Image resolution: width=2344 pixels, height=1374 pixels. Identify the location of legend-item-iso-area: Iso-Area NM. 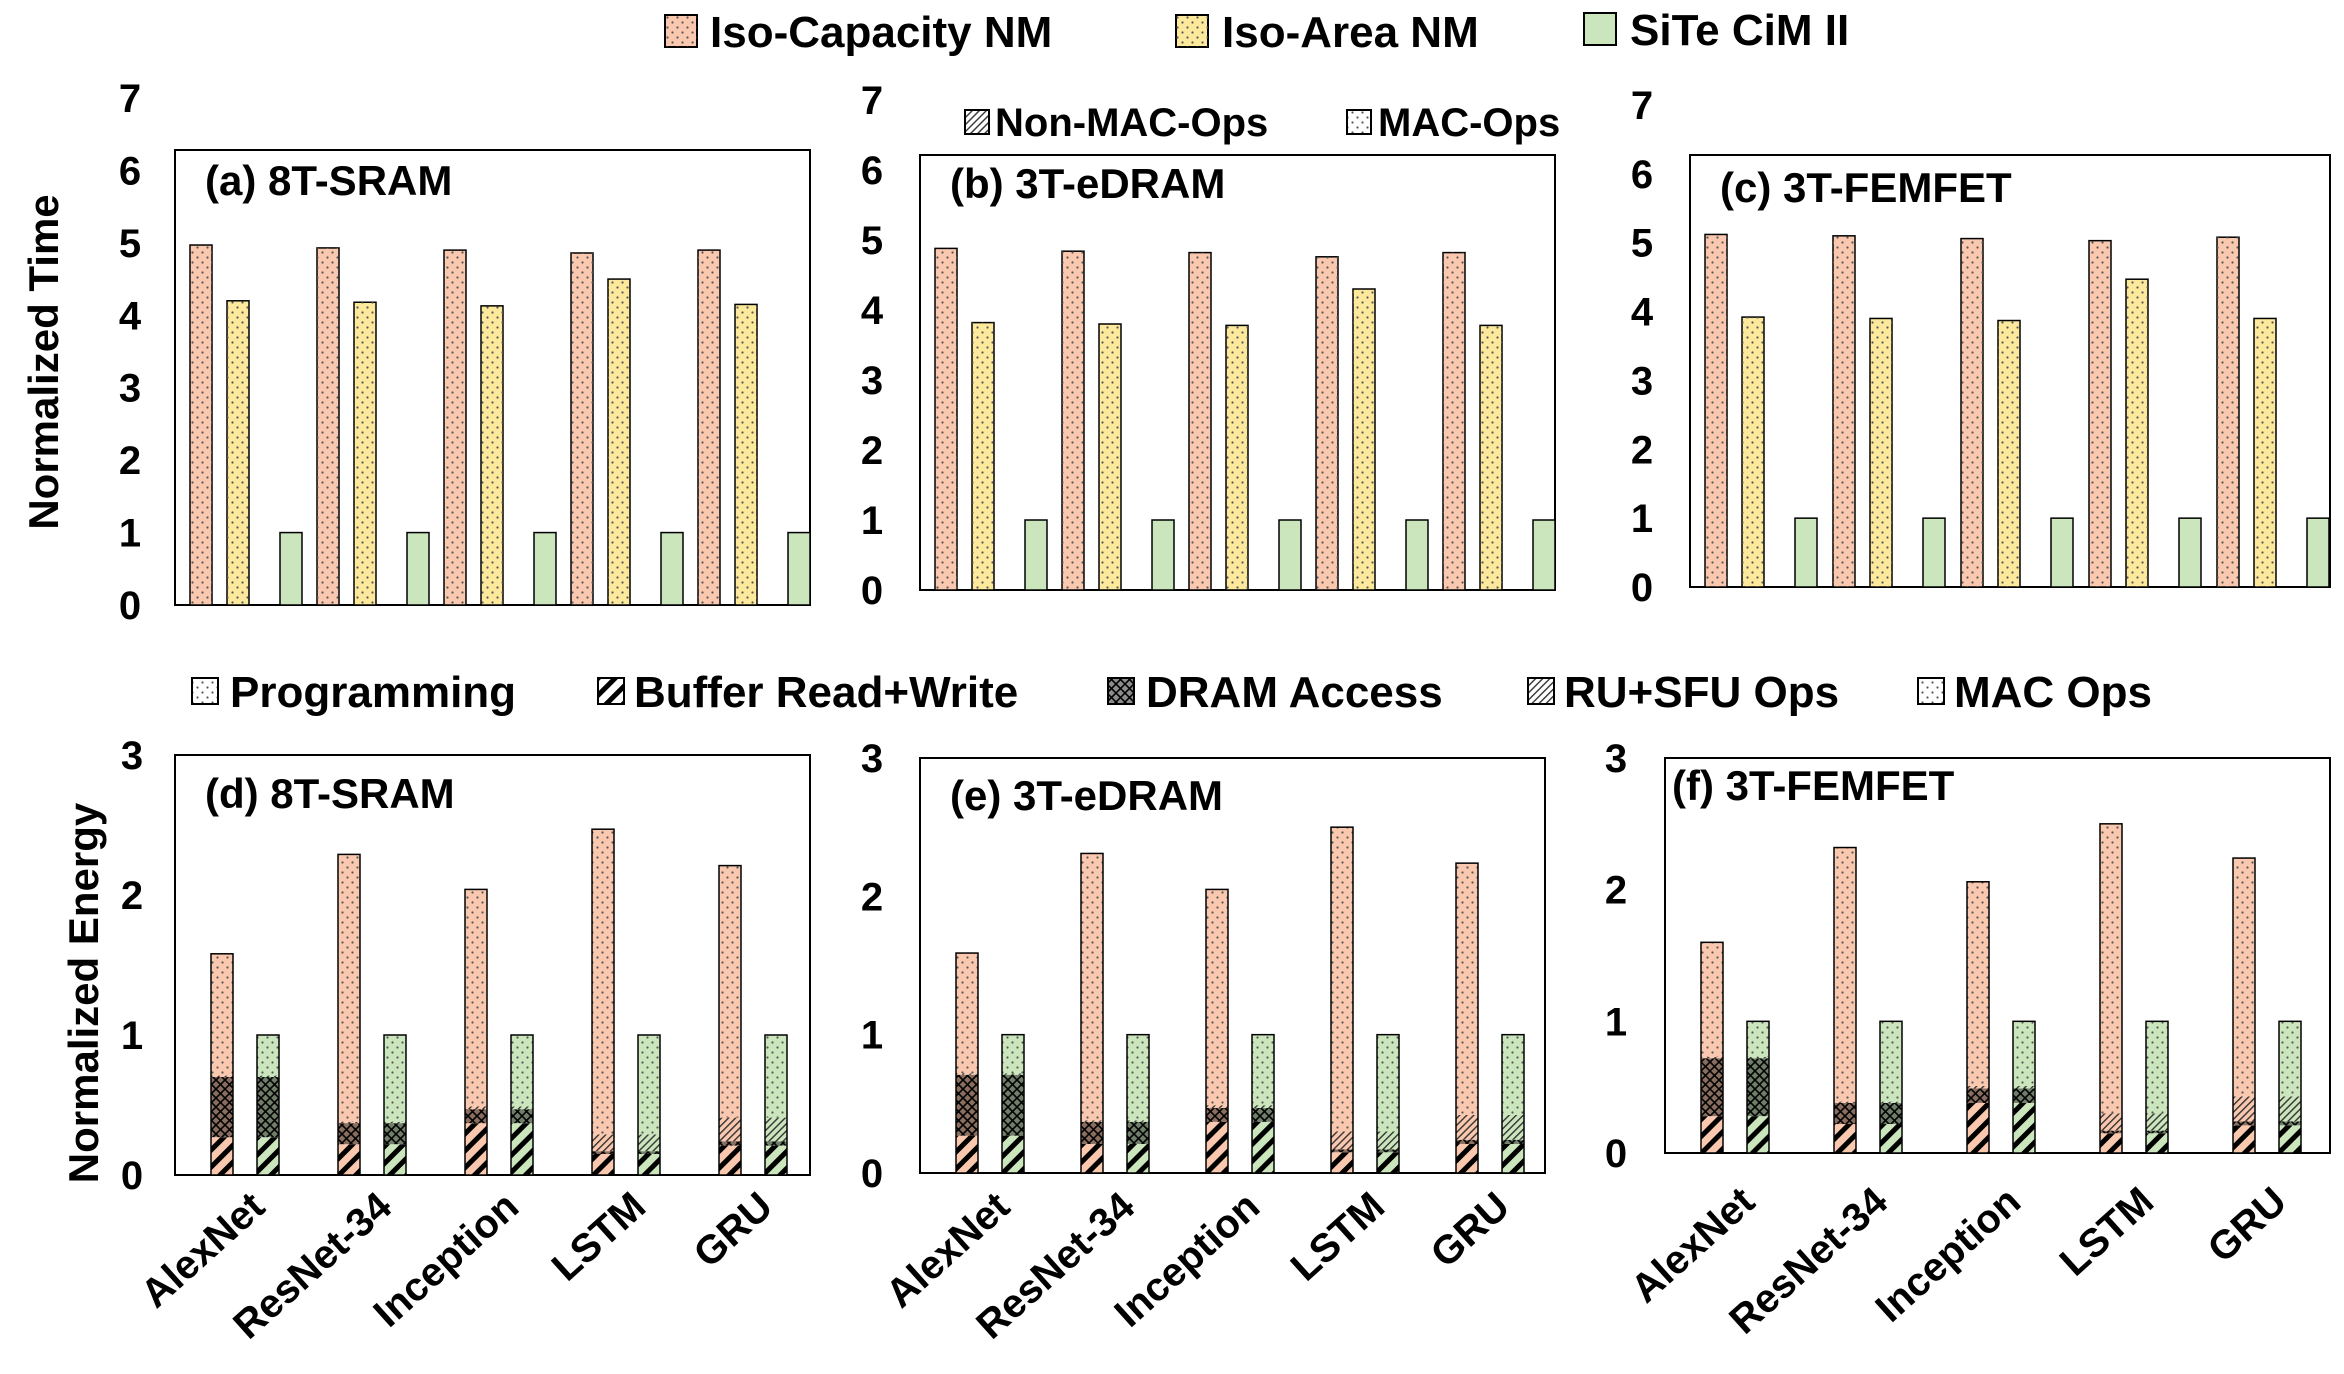
(1327, 32).